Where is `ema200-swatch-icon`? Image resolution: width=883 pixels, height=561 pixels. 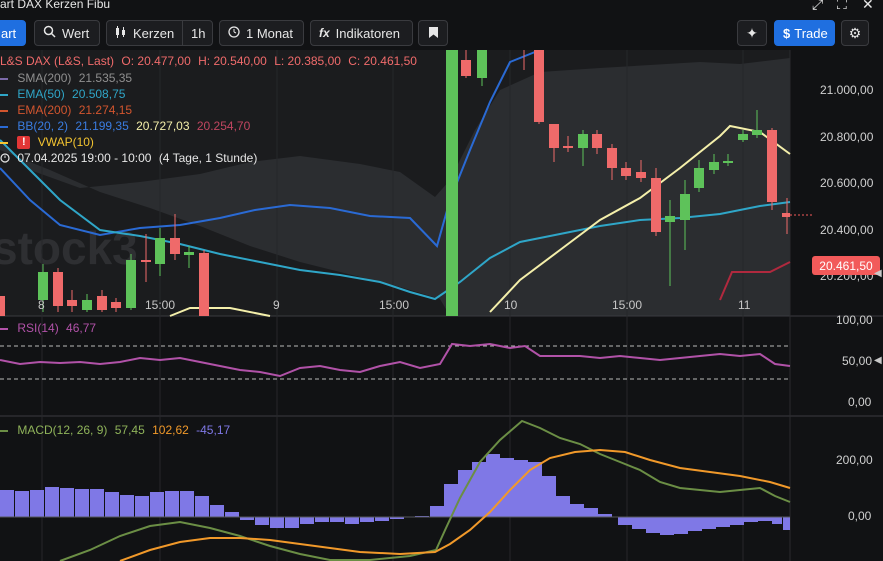 ema200-swatch-icon is located at coordinates (4, 110).